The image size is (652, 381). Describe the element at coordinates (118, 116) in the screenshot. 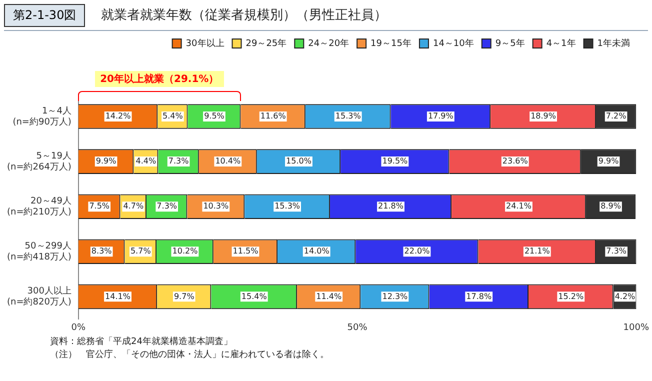

I see `data-label: 14.2%` at that location.